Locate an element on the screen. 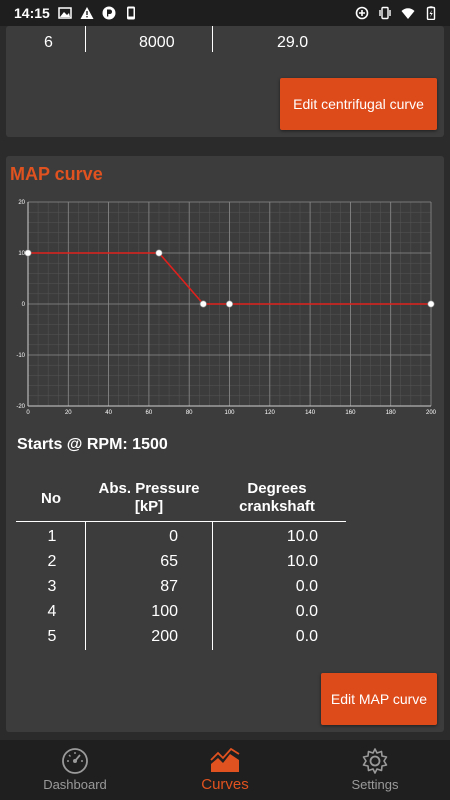 This screenshot has width=450, height=800. x-tick-label: 40 is located at coordinates (108, 413).